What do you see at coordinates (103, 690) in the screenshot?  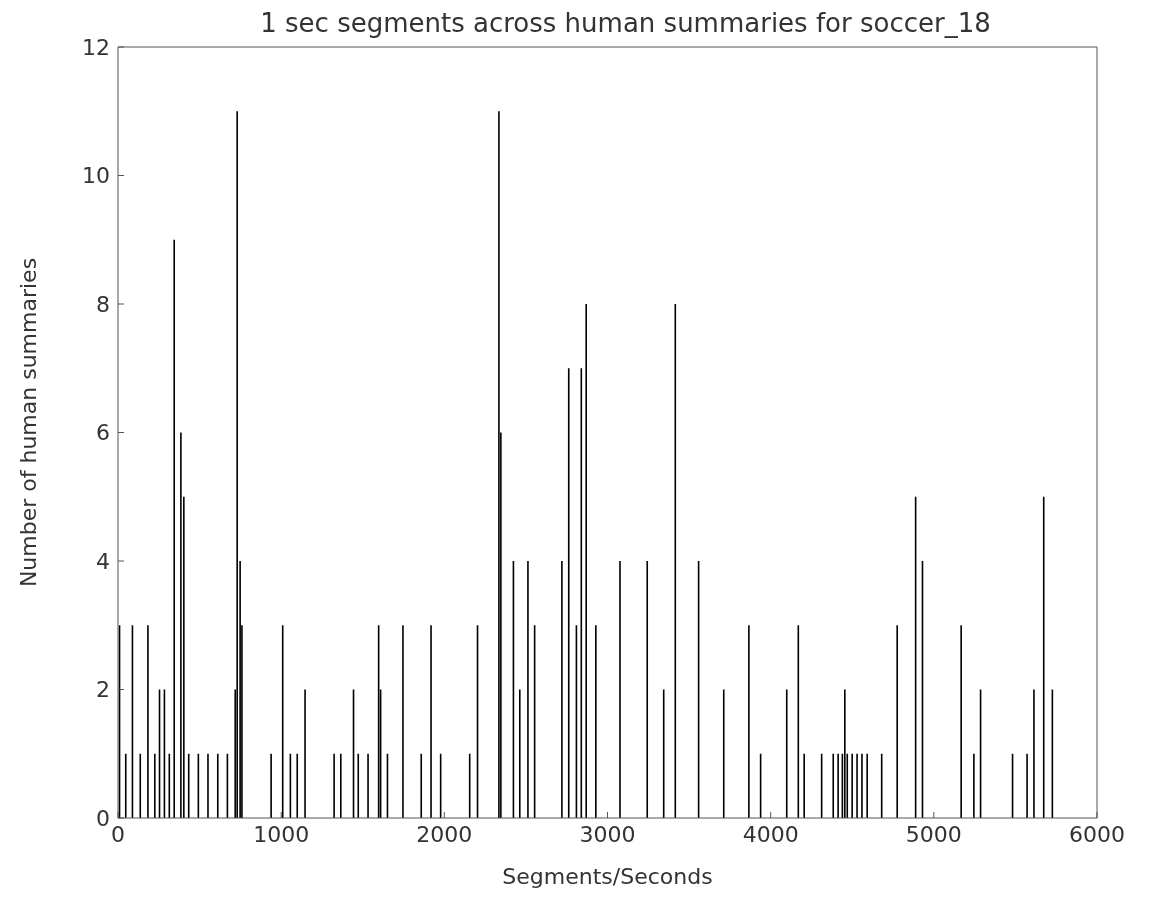 I see `y-tick-label: 2` at bounding box center [103, 690].